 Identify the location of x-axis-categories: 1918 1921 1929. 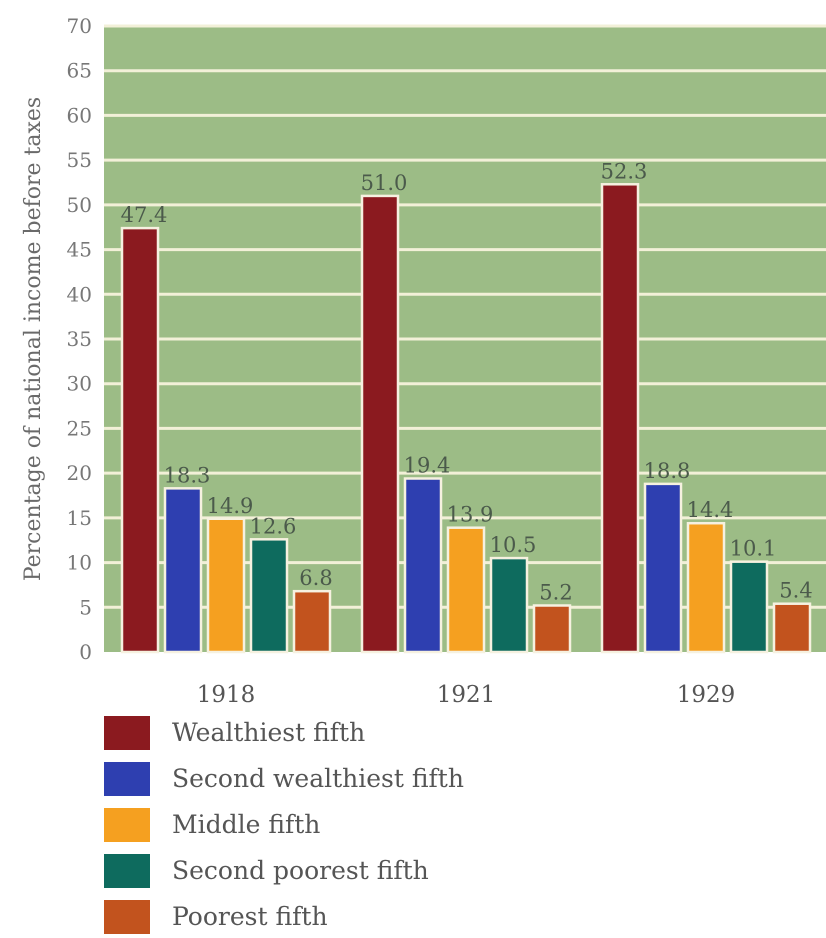
(466, 695).